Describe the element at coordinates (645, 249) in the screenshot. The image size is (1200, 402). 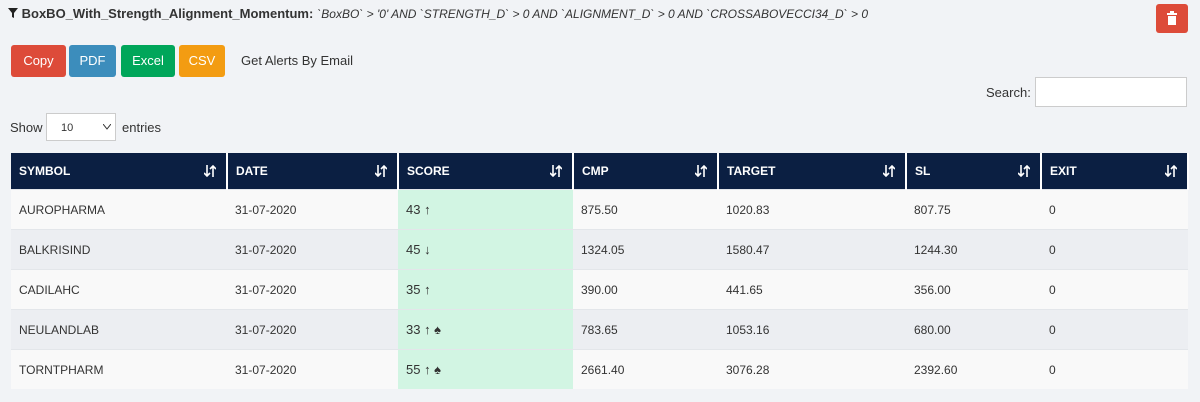
I see `table-cell: 1324.05` at that location.